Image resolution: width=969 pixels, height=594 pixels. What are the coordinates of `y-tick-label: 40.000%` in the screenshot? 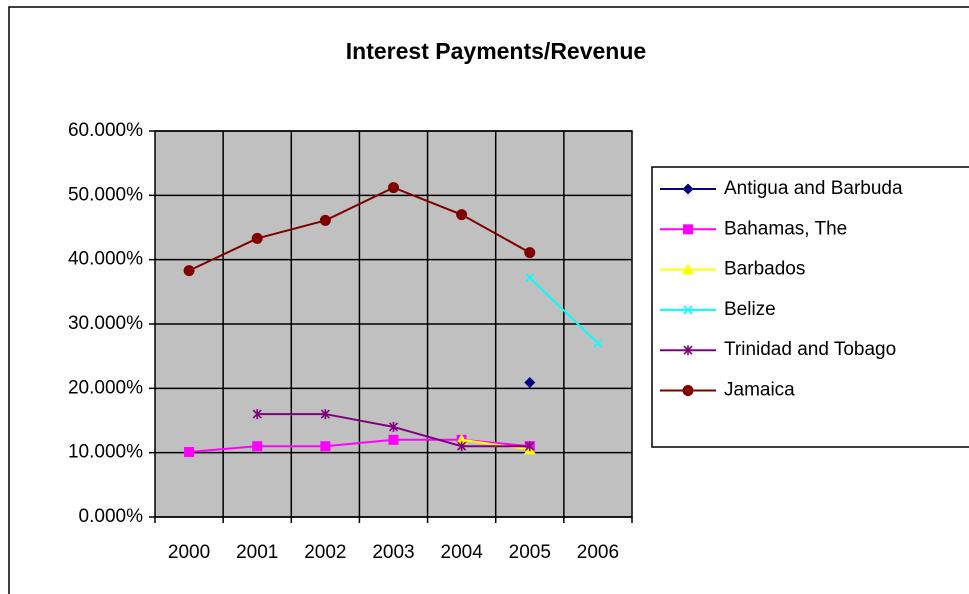 It's located at (105, 259).